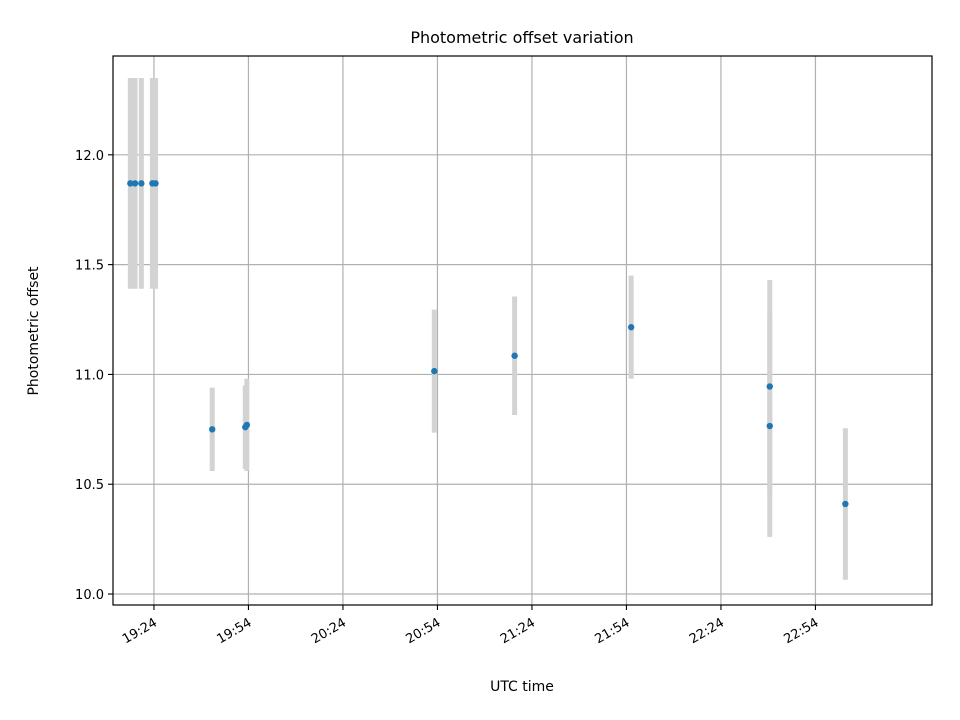 The height and width of the screenshot is (720, 960). Describe the element at coordinates (521, 37) in the screenshot. I see `chart-title: Photometric offset variation` at that location.